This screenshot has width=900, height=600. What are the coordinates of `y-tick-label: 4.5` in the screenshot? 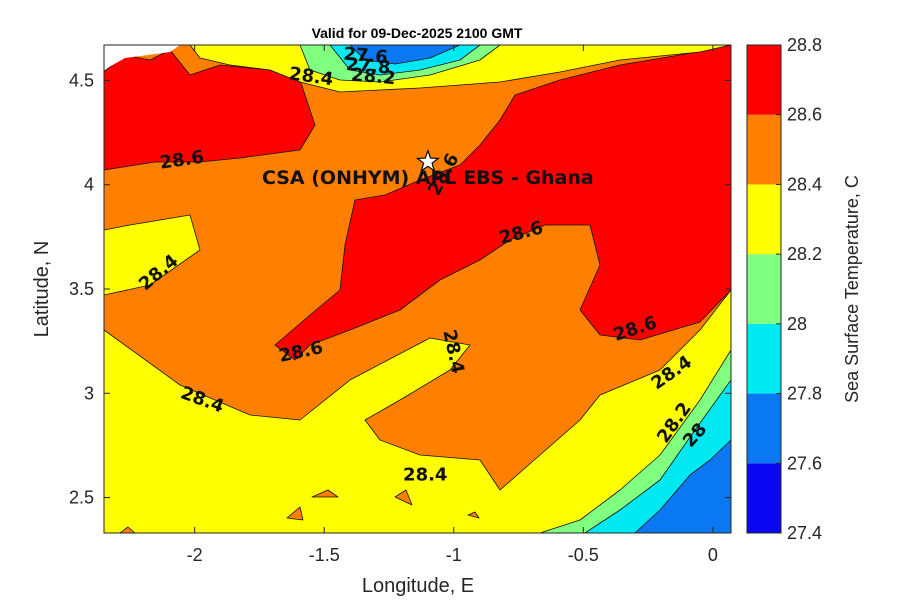 It's located at (81, 80).